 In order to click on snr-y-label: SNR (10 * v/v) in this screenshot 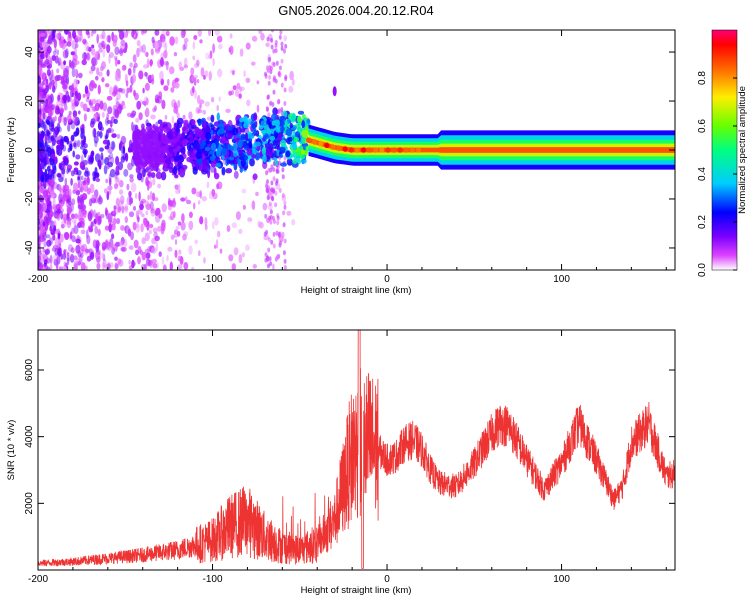, I will do `click(11, 450)`.